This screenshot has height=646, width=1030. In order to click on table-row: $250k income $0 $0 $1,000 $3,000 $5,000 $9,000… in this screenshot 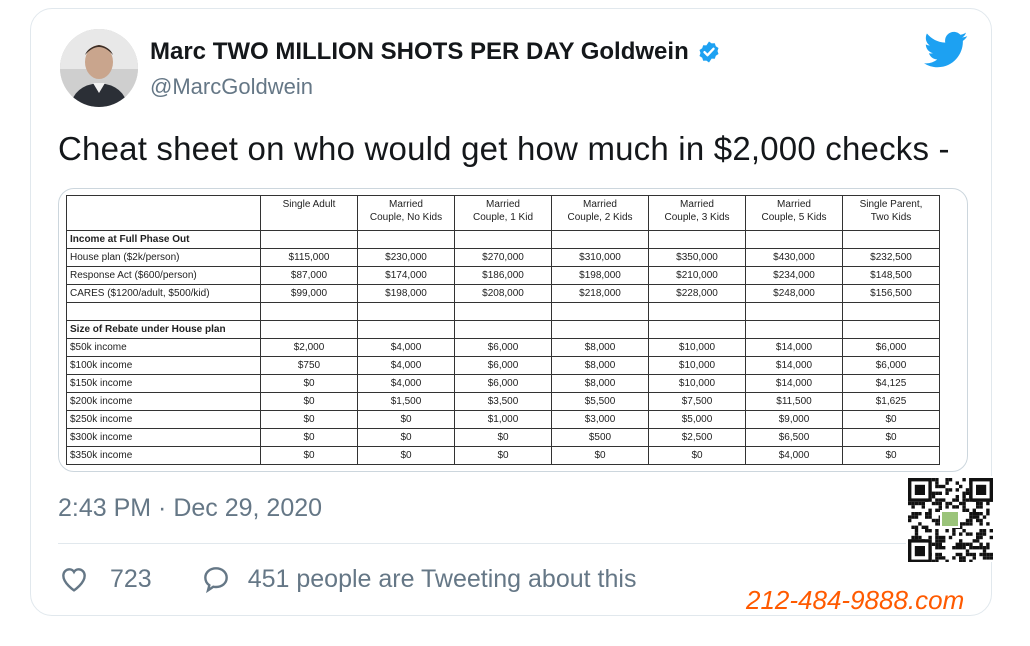, I will do `click(503, 419)`.